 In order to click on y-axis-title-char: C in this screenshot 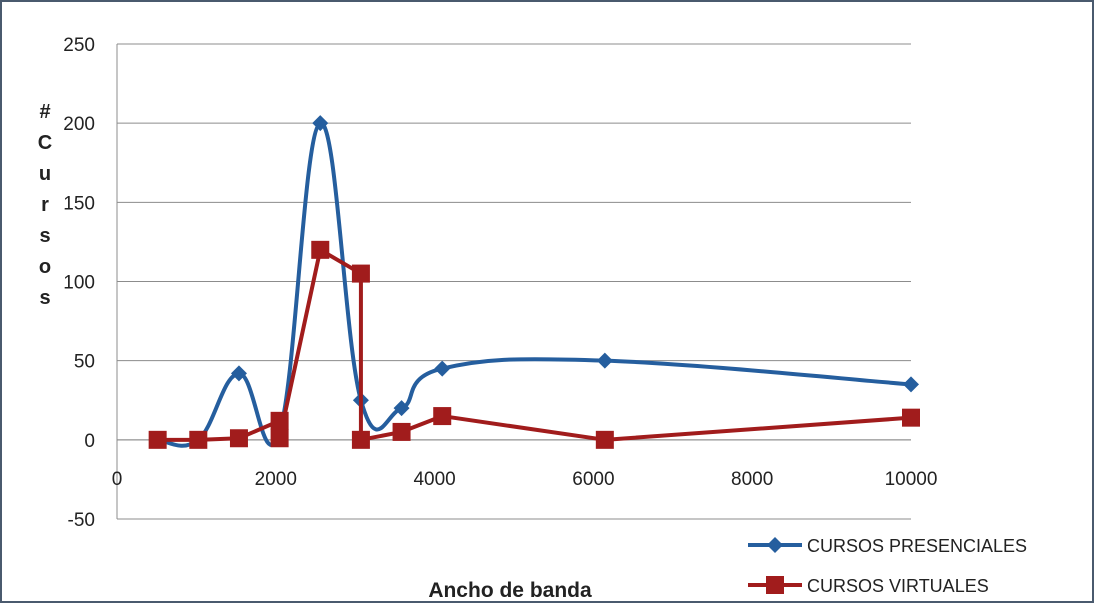, I will do `click(45, 143)`.